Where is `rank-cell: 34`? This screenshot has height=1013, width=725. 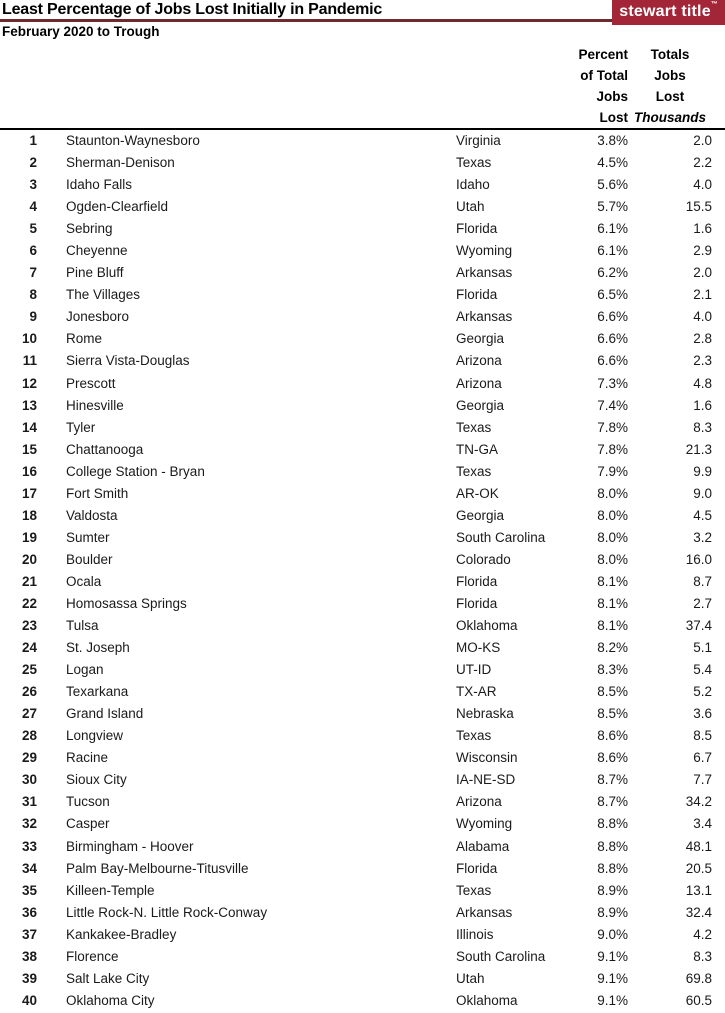 rank-cell: 34 is located at coordinates (29, 868).